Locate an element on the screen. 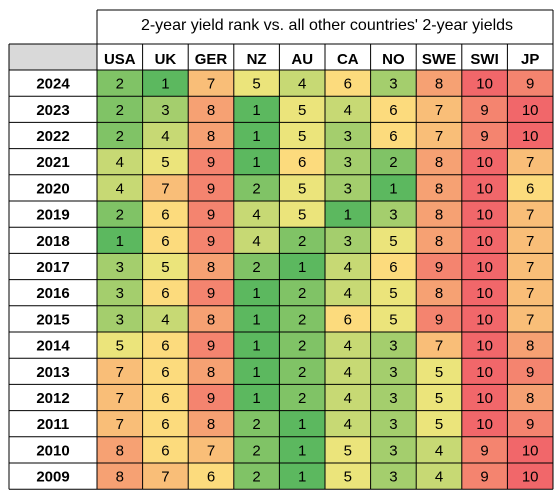 The width and height of the screenshot is (559, 495). row-label-2020: 2020 is located at coordinates (52, 188).